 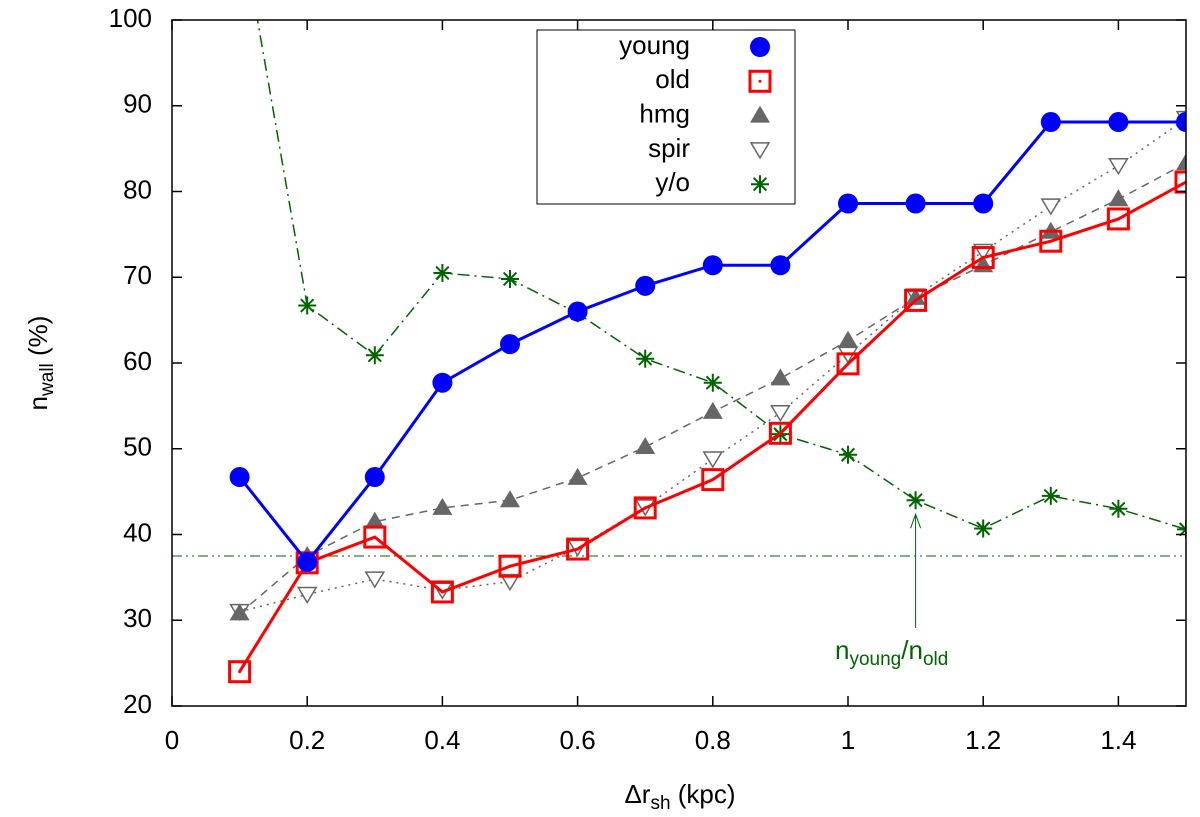 I want to click on x-tick-label: 0.6, so click(x=578, y=740).